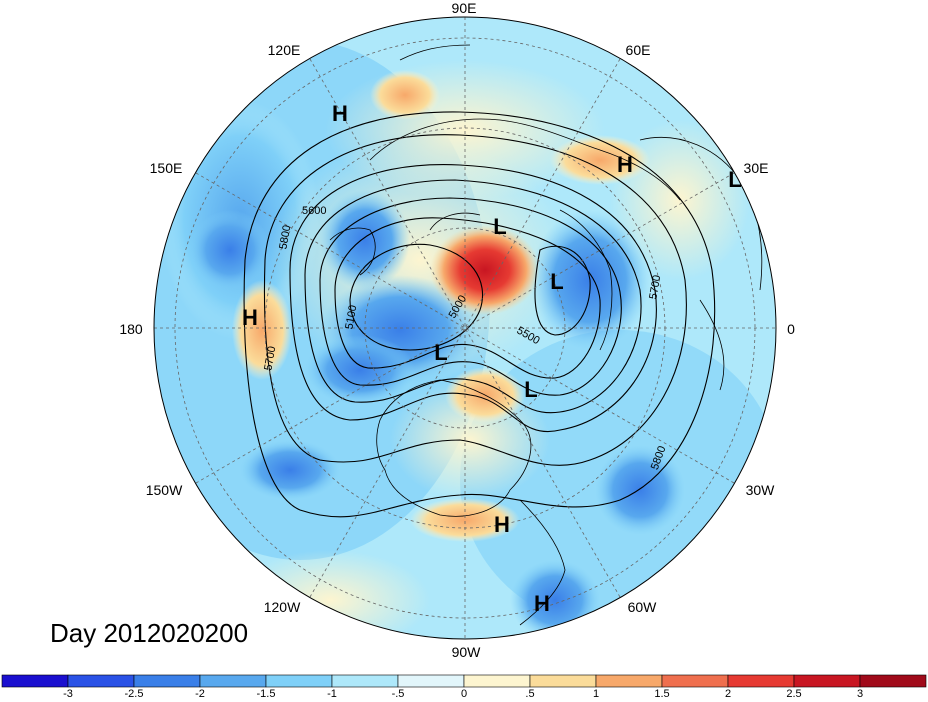  I want to click on colorbar-tick-label: 1, so click(596, 694).